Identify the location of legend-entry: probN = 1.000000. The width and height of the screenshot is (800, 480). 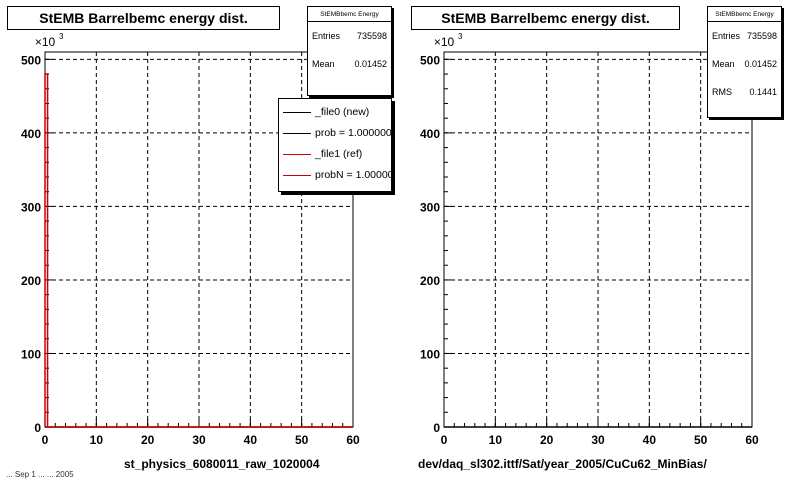
(335, 175).